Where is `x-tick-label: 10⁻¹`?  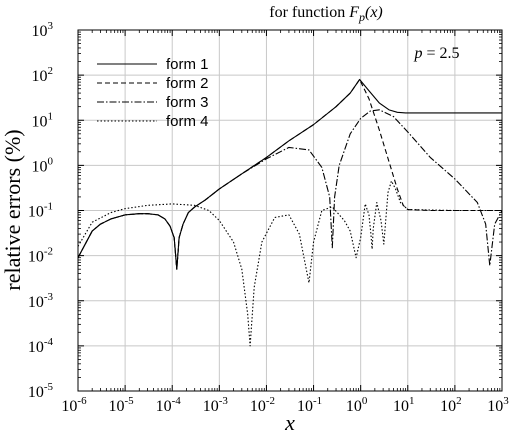 x-tick-label: 10⁻¹ is located at coordinates (309, 405).